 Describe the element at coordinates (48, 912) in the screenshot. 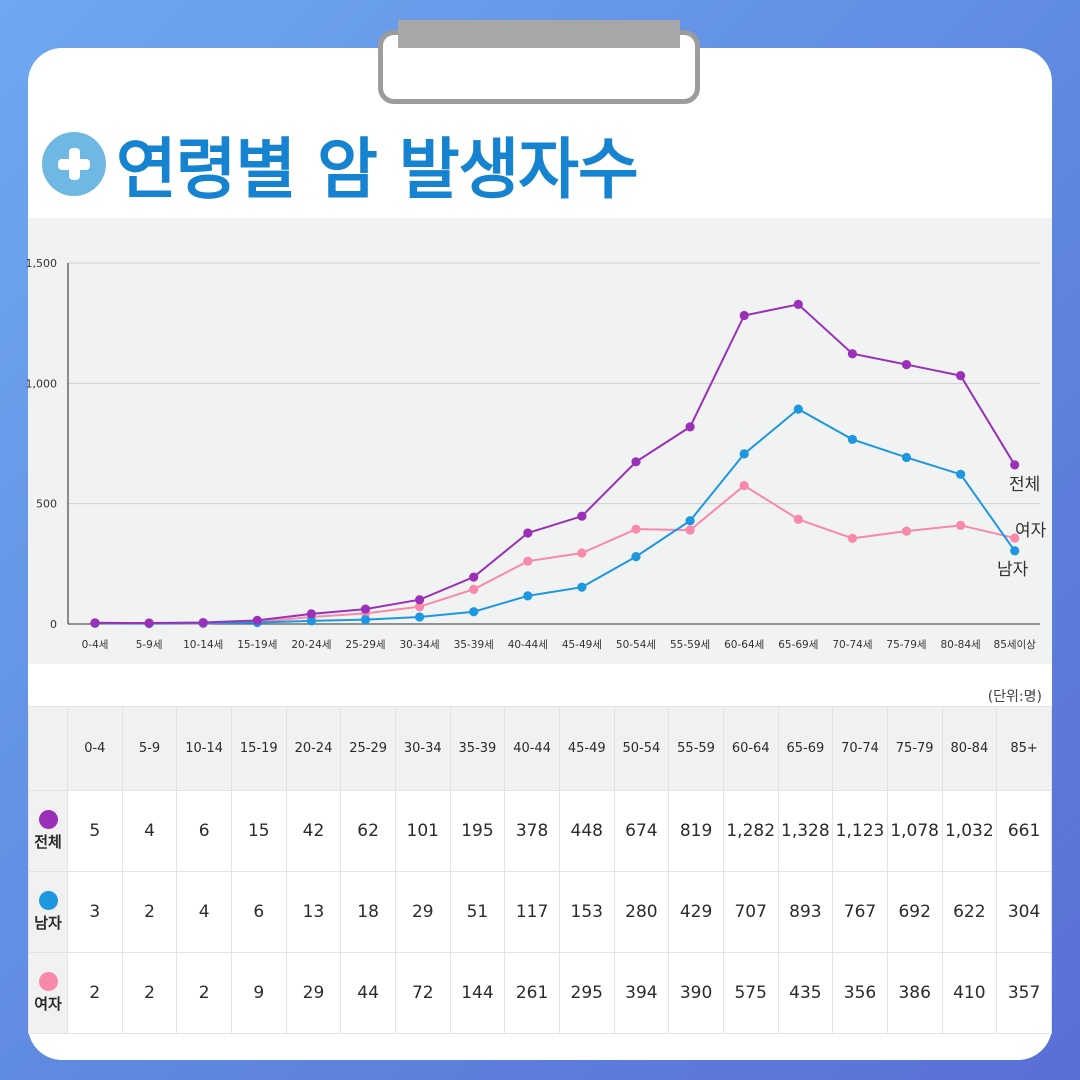

I see `table-row-label: 남자` at that location.